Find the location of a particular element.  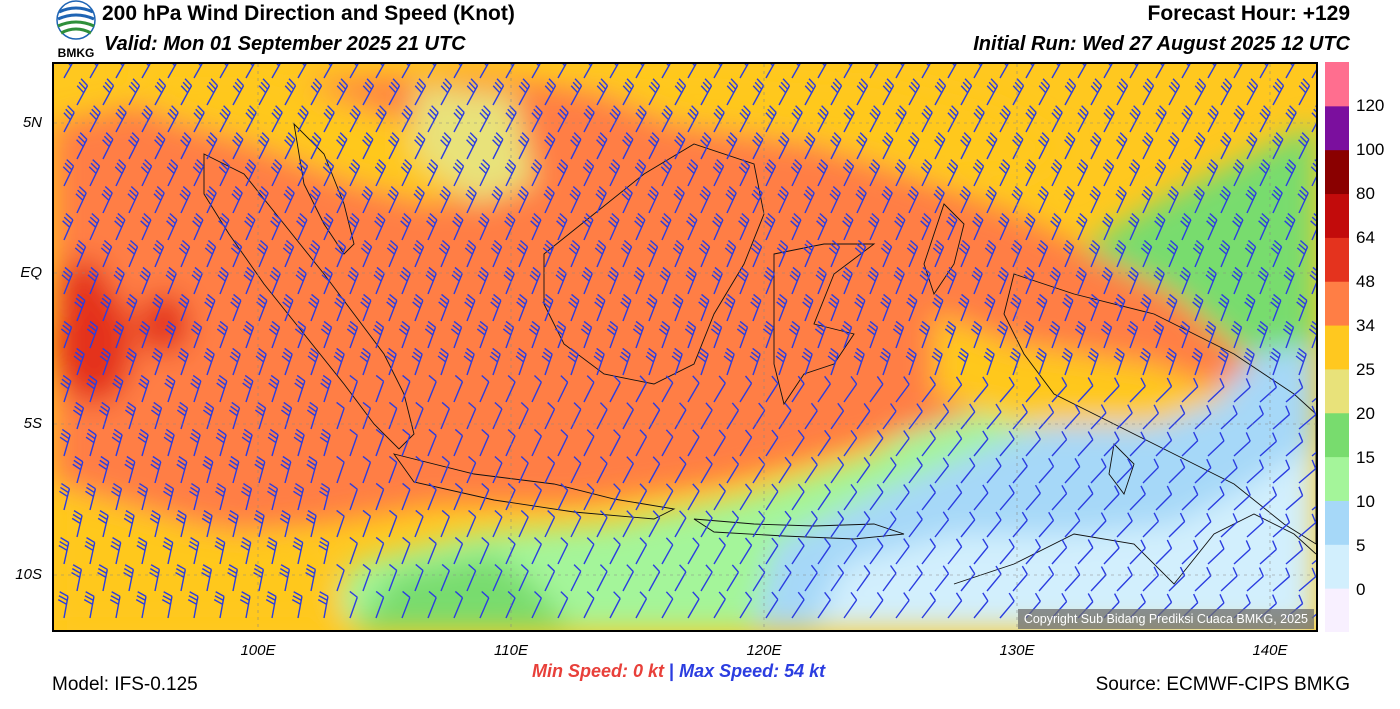

lat-label-10s: 10S is located at coordinates (28, 574).